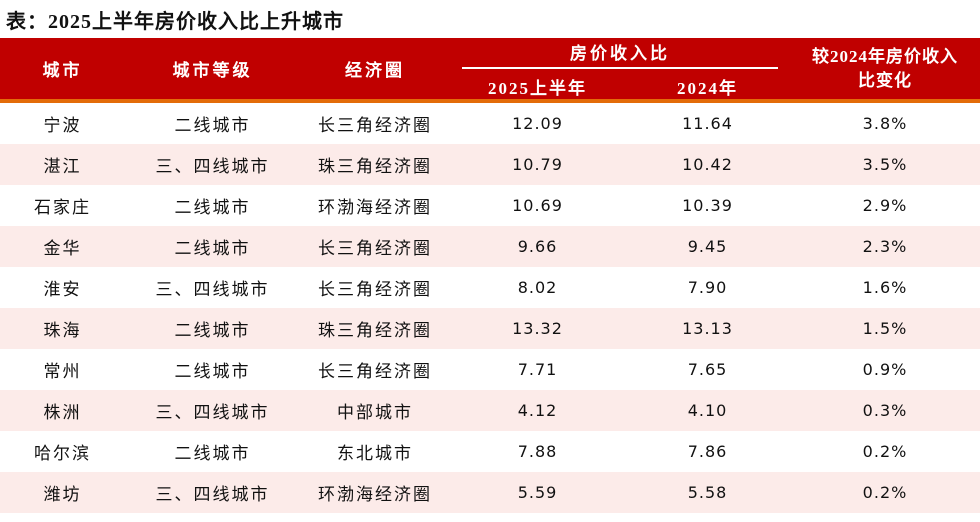 Image resolution: width=980 pixels, height=522 pixels. What do you see at coordinates (885, 164) in the screenshot?
I see `cell-change: 3.5%` at bounding box center [885, 164].